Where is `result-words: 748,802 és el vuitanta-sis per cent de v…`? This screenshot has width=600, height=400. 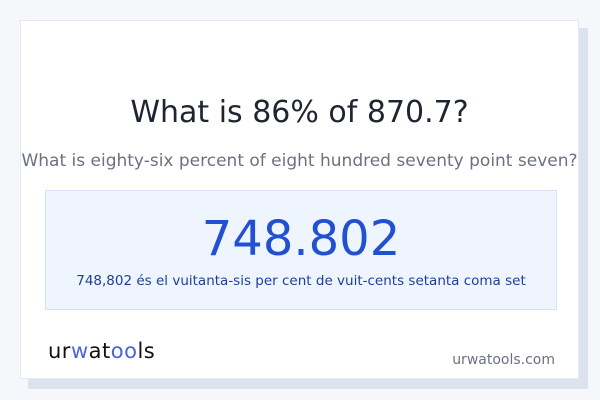 result-words: 748,802 és el vuitanta-sis per cent de v… is located at coordinates (301, 281).